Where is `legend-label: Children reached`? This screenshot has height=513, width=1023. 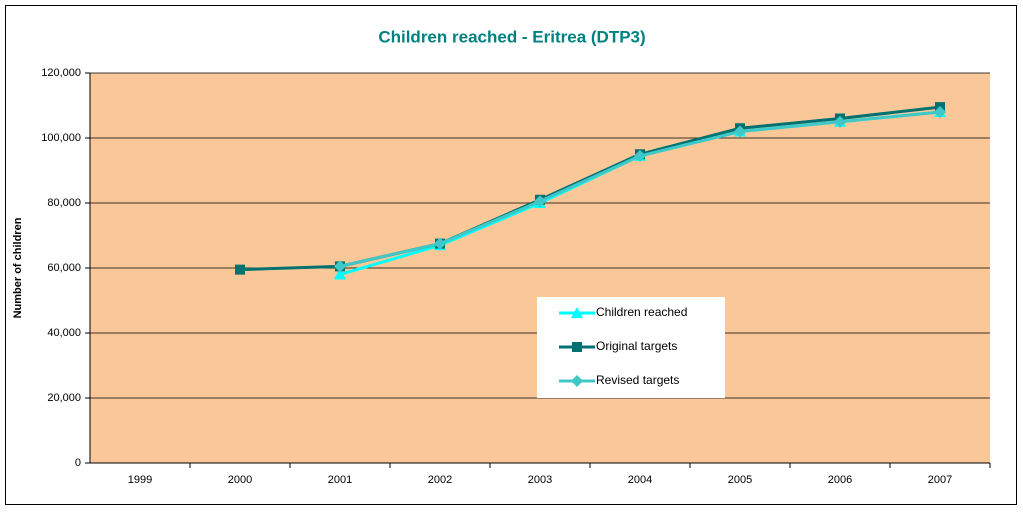 legend-label: Children reached is located at coordinates (641, 312).